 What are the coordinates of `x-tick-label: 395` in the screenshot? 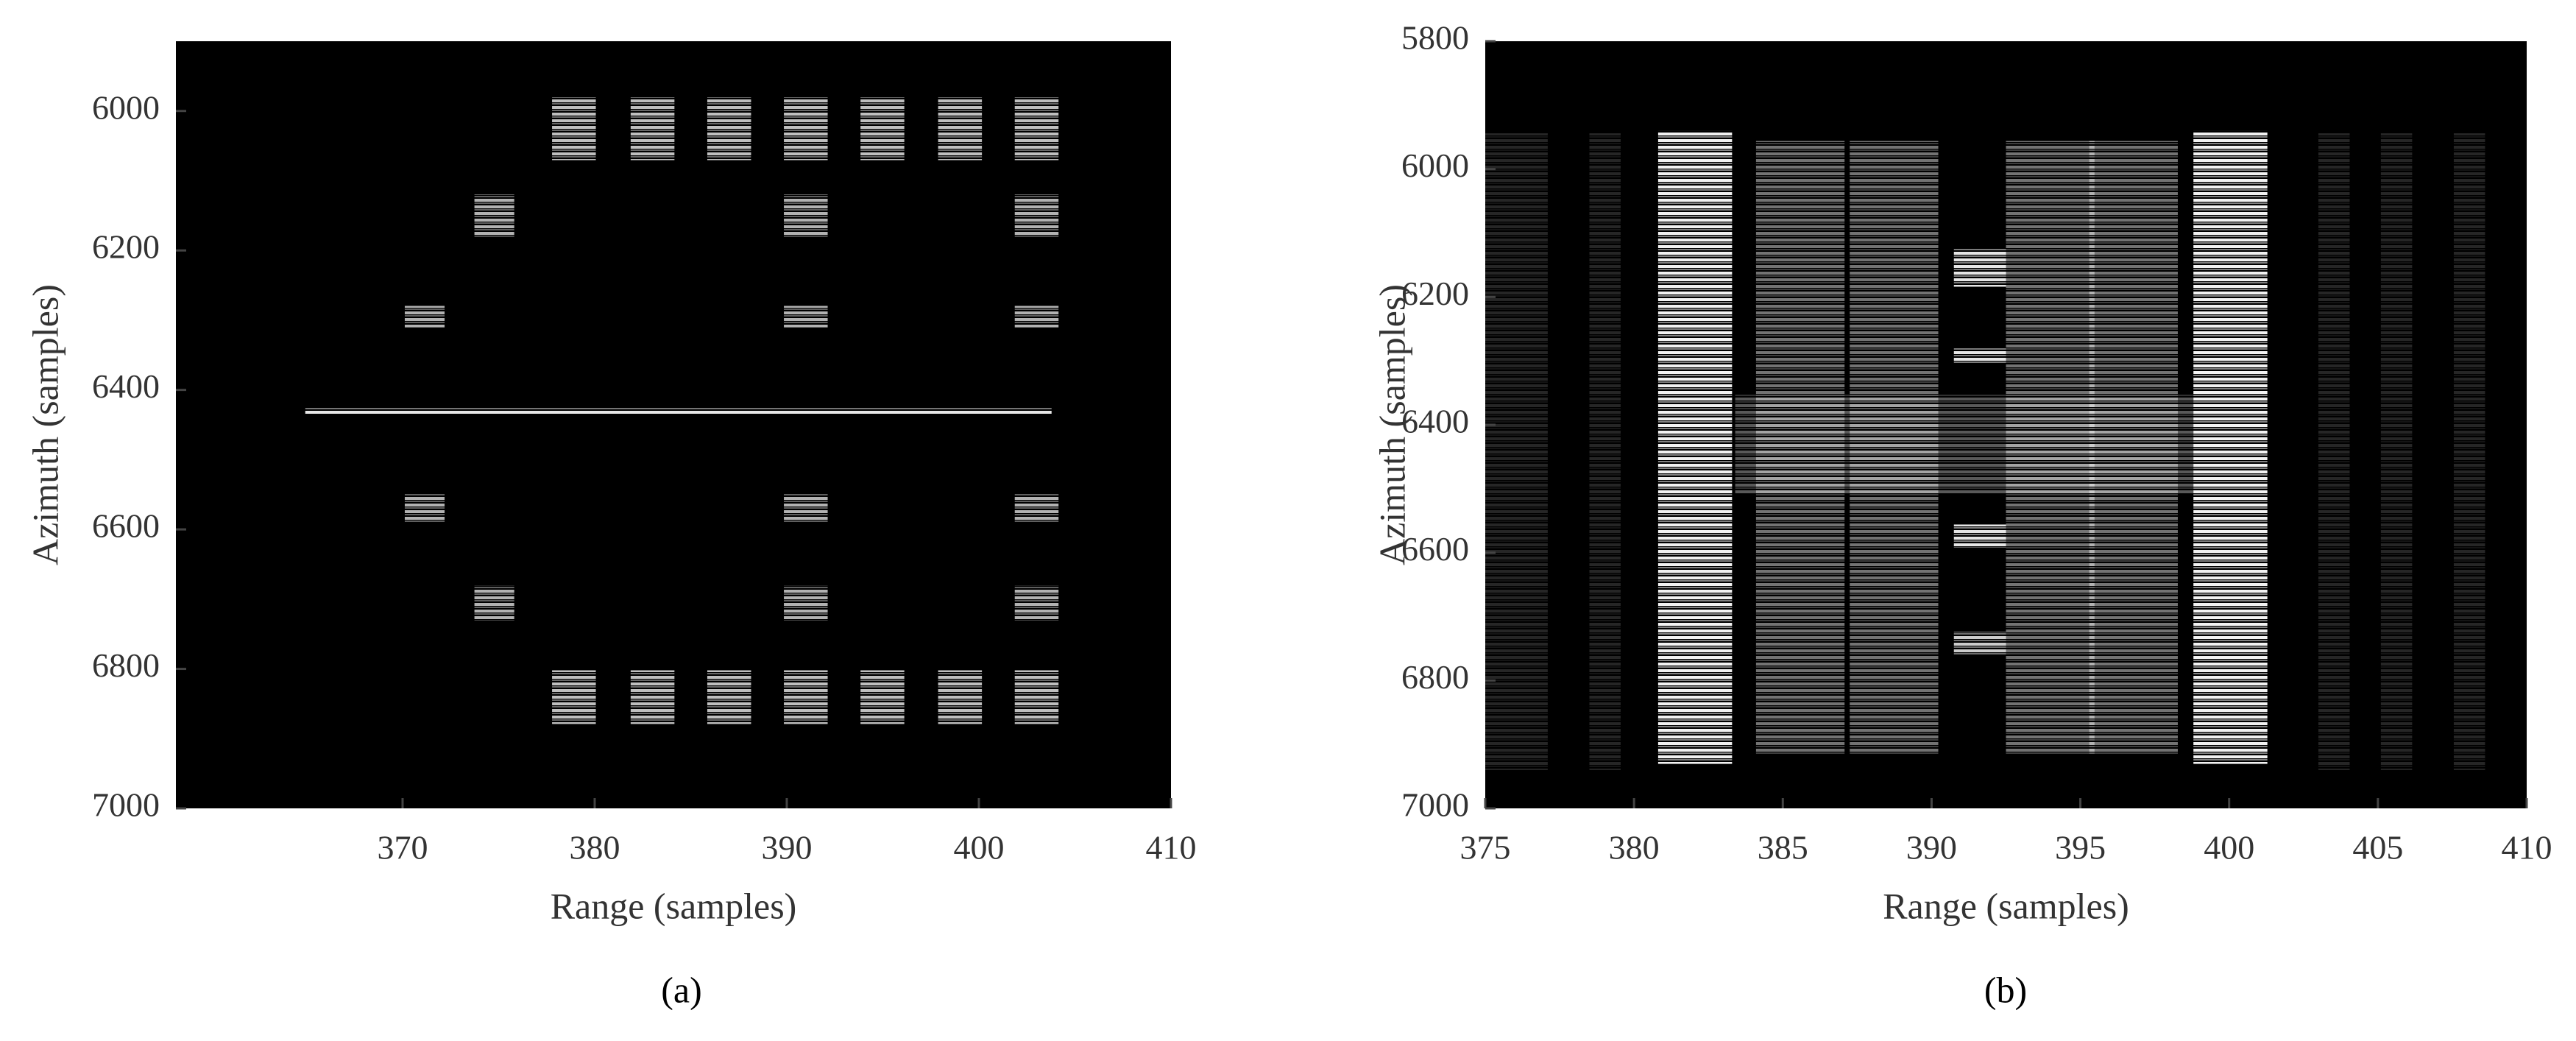 It's located at (2080, 848).